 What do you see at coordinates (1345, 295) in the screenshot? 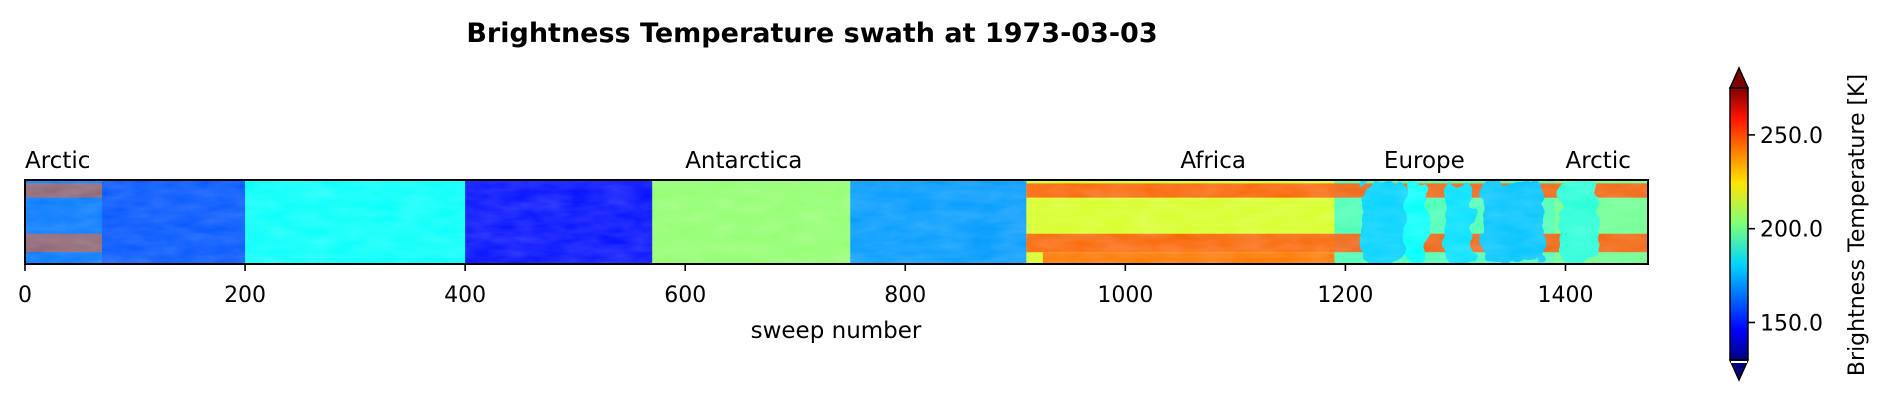
I see `x-tick-label: 1200` at bounding box center [1345, 295].